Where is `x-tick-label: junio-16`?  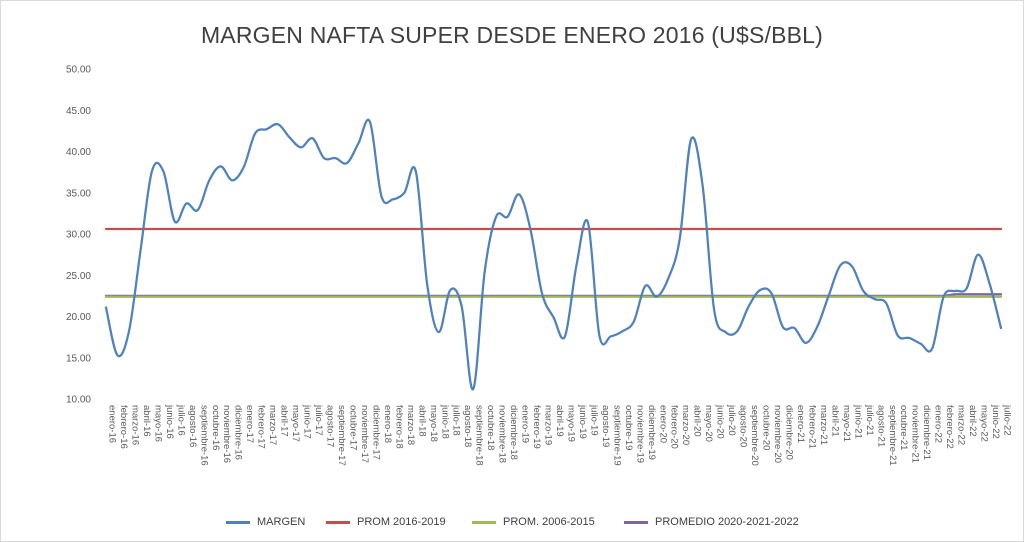 x-tick-label: junio-16 is located at coordinates (169, 421).